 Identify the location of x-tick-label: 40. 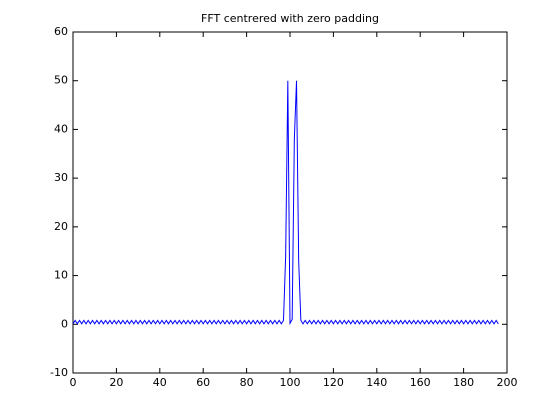
(160, 382).